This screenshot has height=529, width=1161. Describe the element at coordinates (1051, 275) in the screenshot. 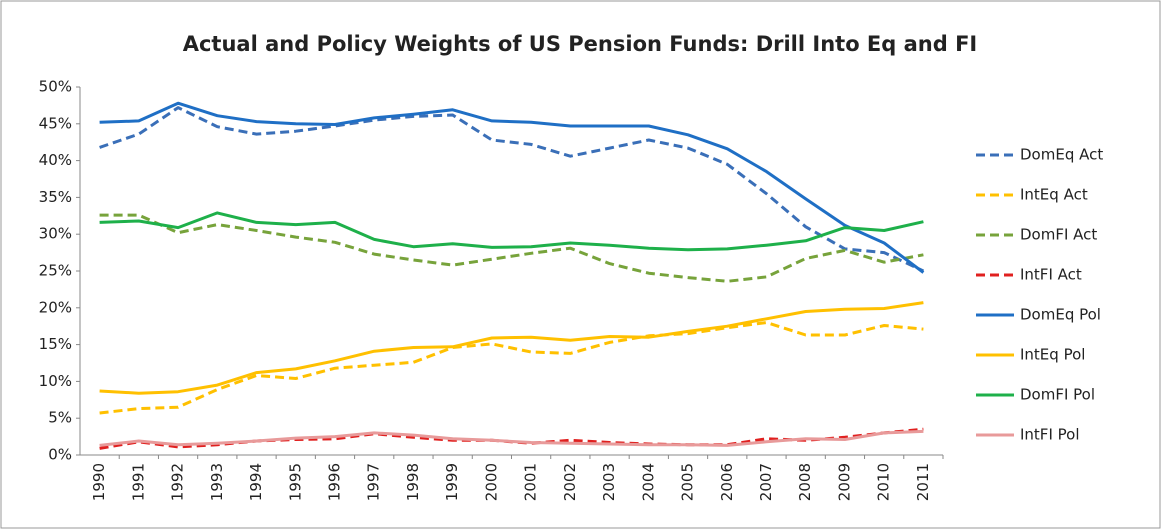

I see `legend-label: IntFI Act` at that location.